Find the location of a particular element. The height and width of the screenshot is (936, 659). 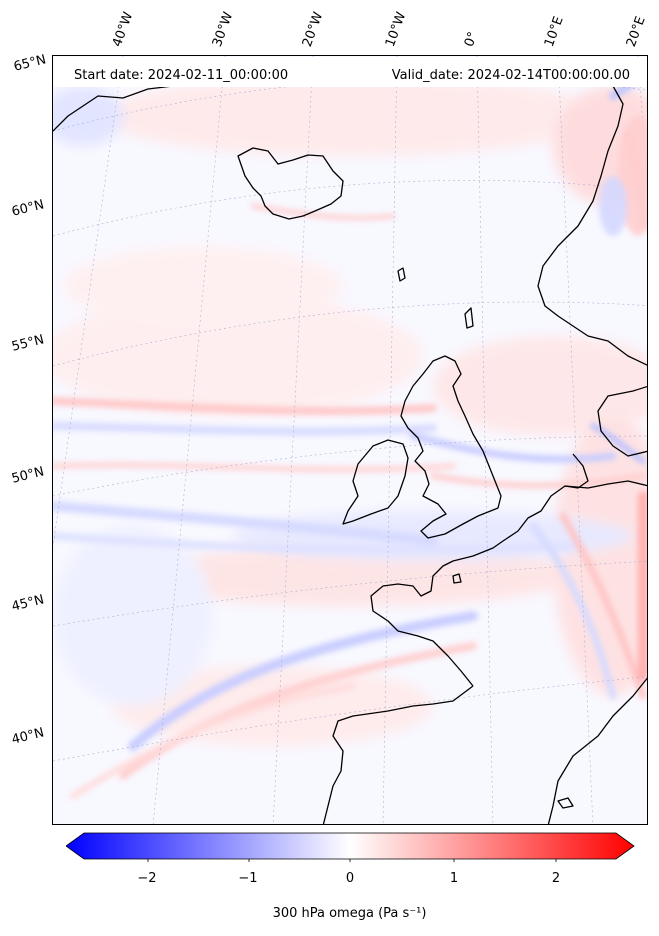

colorbar-gradient is located at coordinates (350, 846).